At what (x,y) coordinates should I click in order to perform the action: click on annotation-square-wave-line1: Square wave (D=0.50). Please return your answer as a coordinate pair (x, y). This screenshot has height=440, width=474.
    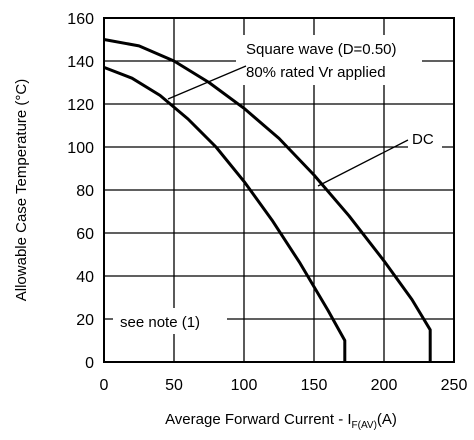
    Looking at the image, I should click on (321, 49).